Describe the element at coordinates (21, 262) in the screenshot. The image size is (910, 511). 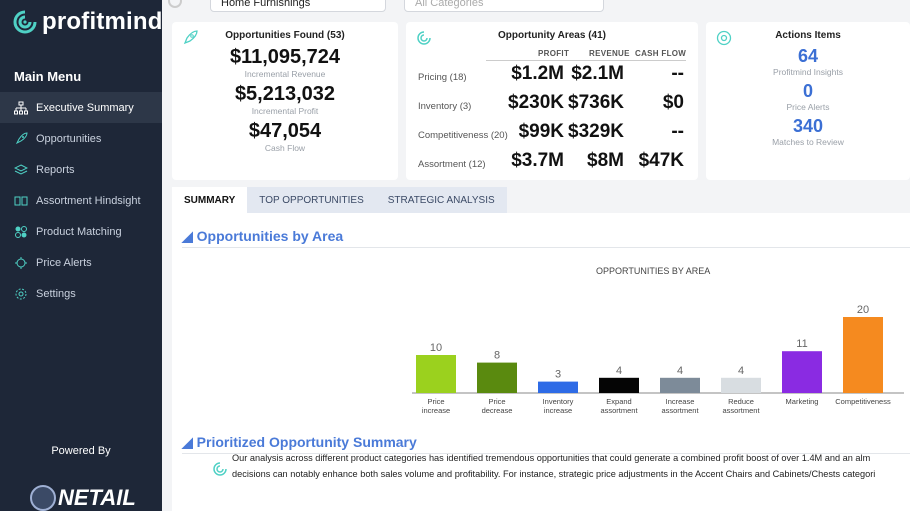
I see `alert-icon` at that location.